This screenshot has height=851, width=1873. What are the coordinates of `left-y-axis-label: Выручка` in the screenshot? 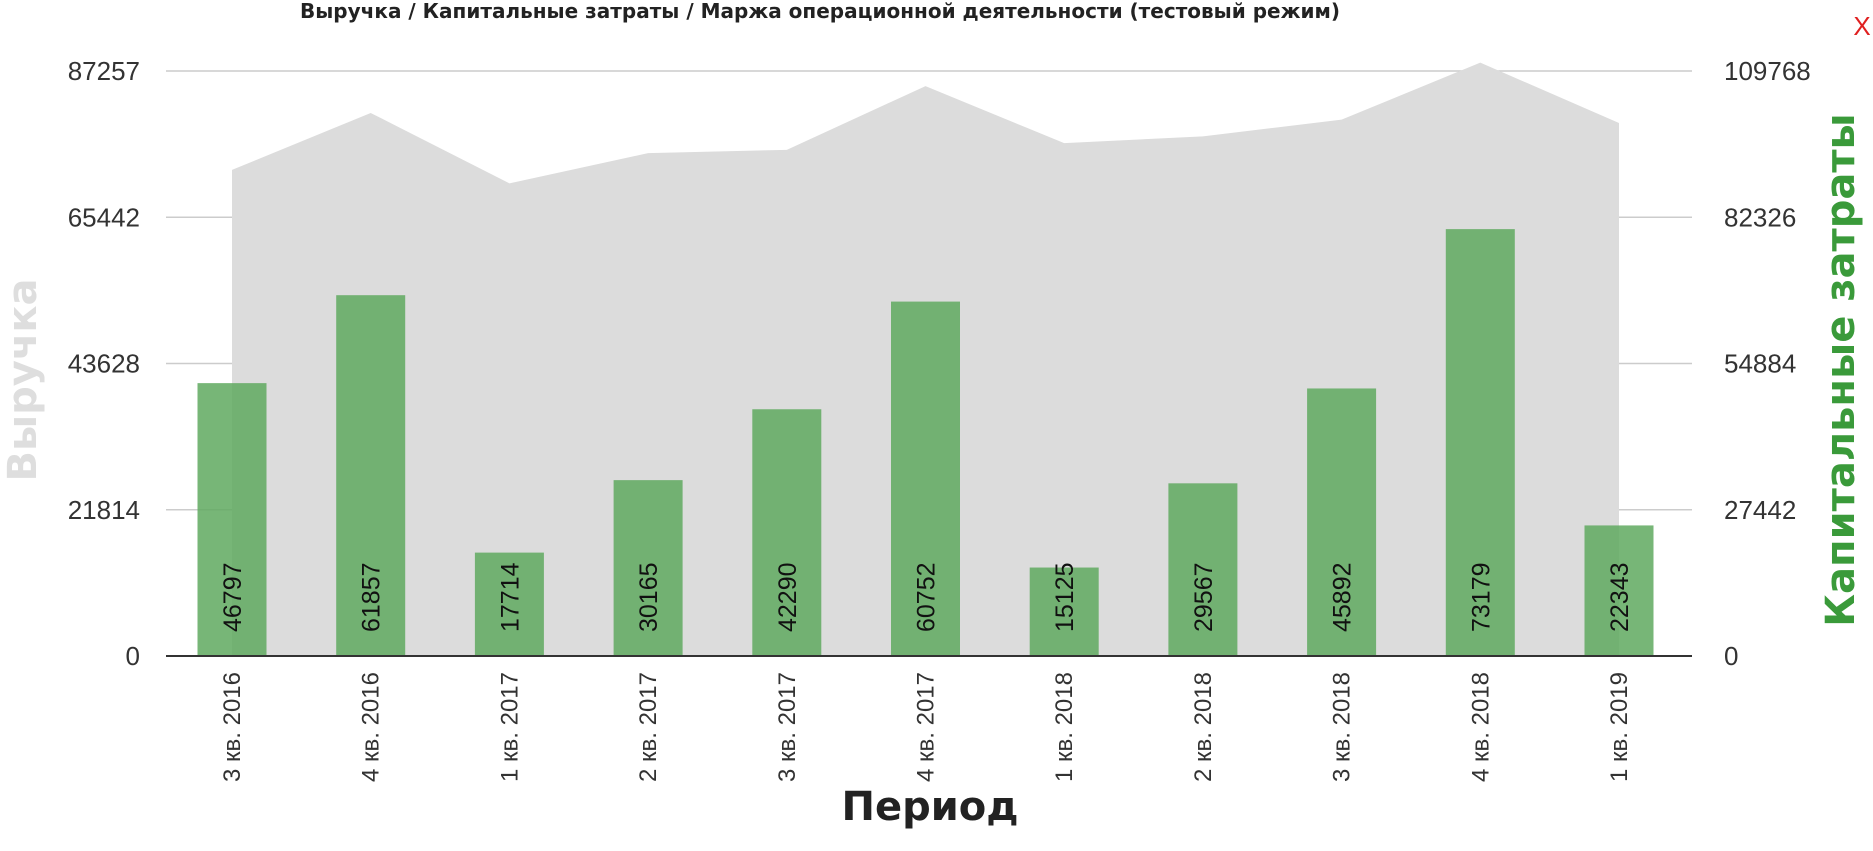 It's located at (23, 380).